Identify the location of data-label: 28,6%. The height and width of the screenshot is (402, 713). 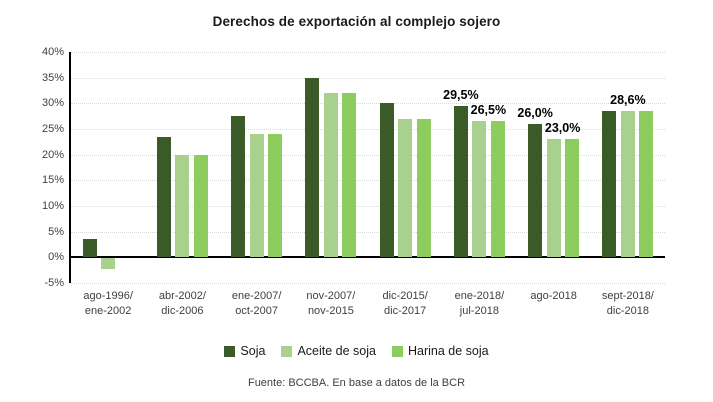
(628, 99).